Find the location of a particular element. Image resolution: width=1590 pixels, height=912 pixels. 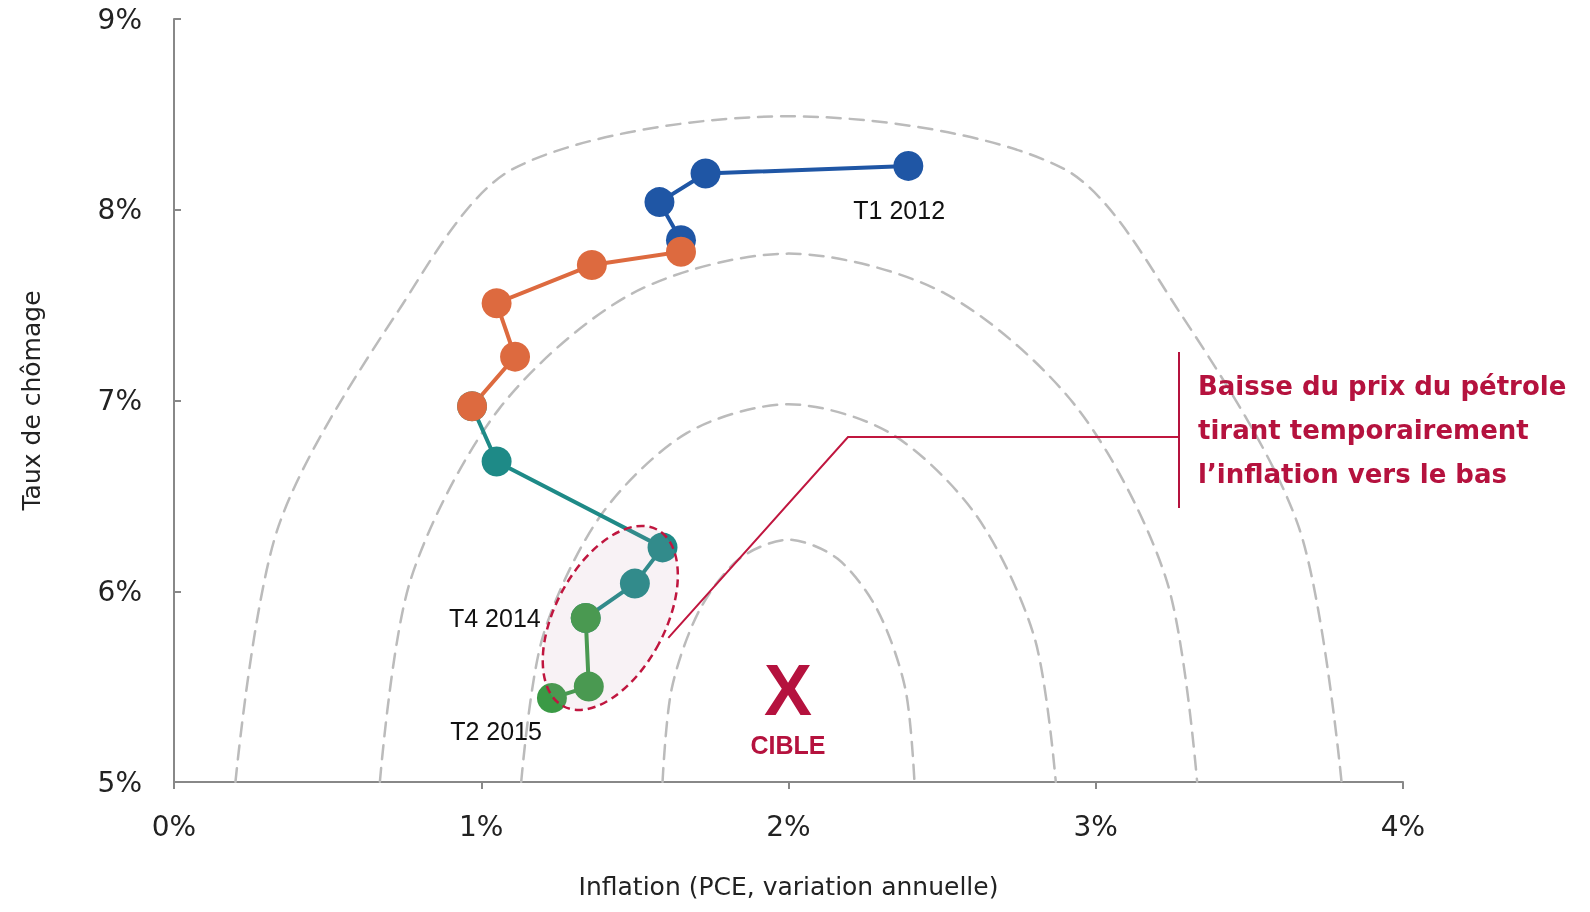

y-tick-label: 7% is located at coordinates (119, 400).